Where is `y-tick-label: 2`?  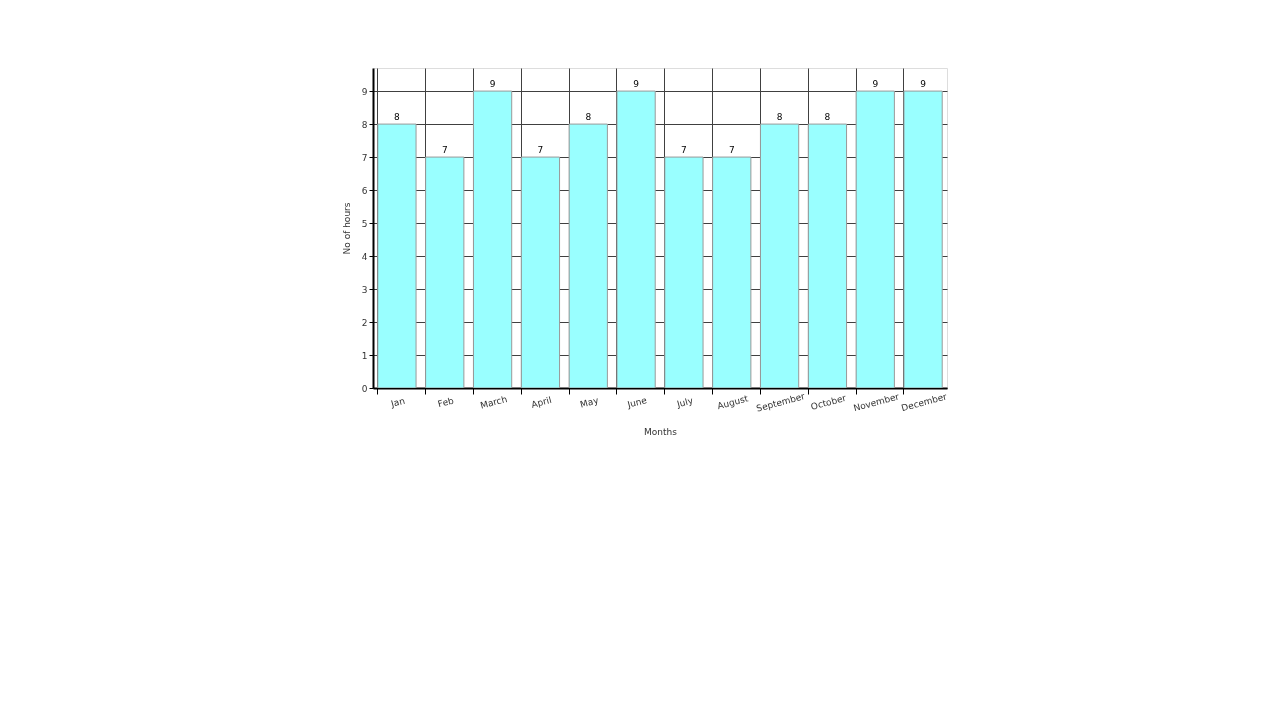 y-tick-label: 2 is located at coordinates (364, 322).